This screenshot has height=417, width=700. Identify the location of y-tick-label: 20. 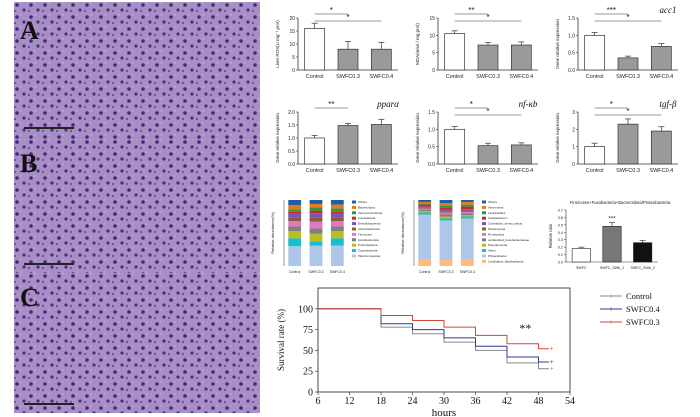
(292, 19).